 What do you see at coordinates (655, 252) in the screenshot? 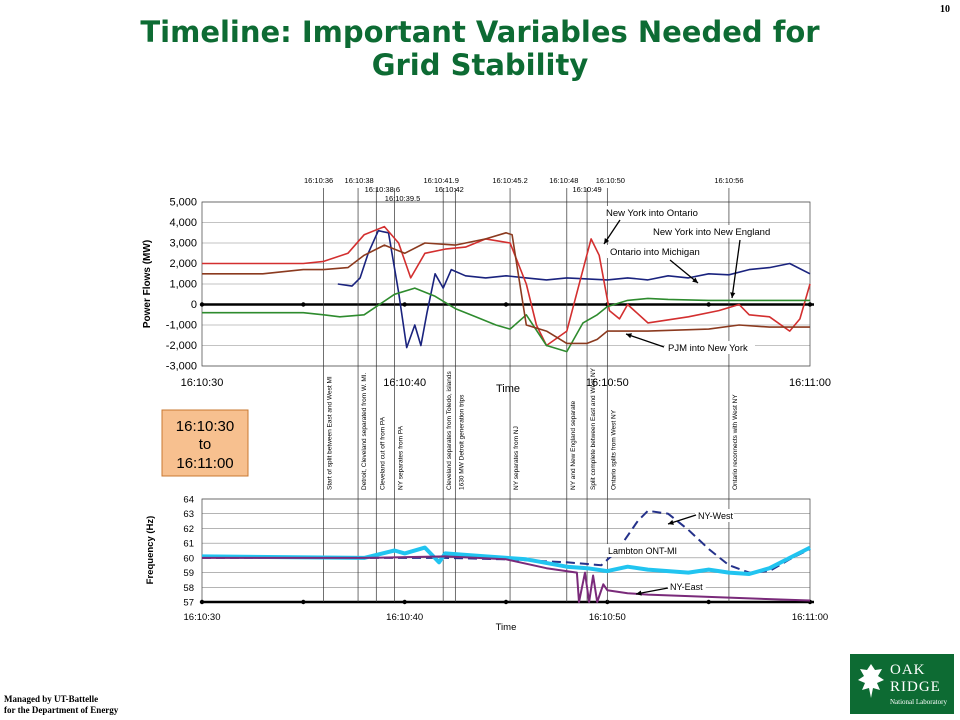
I see `annotation-ontario-into-michigan: Ontario into Michigan` at bounding box center [655, 252].